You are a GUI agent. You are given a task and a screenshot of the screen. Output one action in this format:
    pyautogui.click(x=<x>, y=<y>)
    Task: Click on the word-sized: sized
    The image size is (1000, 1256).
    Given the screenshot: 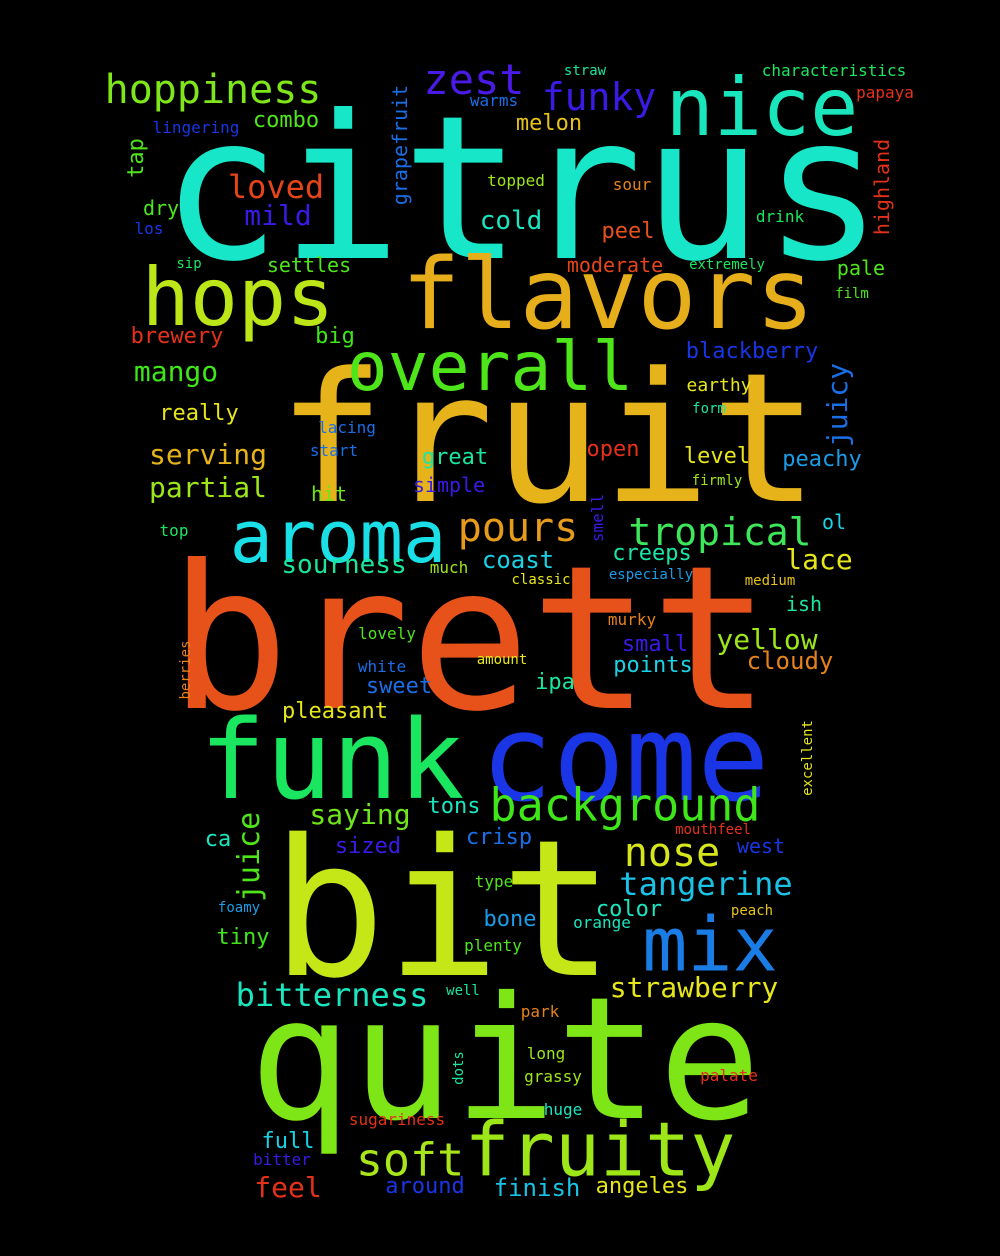 What is the action you would take?
    pyautogui.click(x=368, y=846)
    